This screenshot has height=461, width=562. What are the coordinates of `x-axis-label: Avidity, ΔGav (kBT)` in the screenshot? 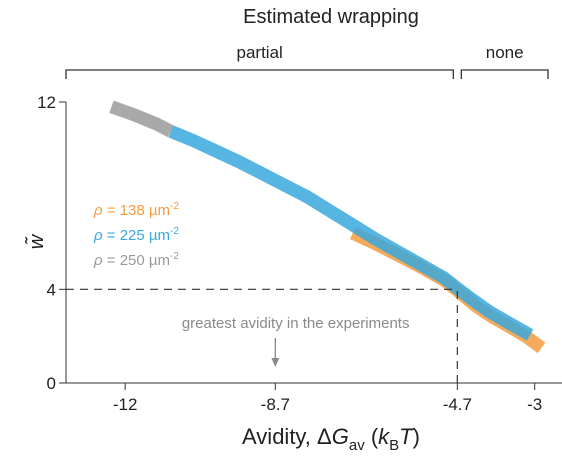 It's located at (331, 439).